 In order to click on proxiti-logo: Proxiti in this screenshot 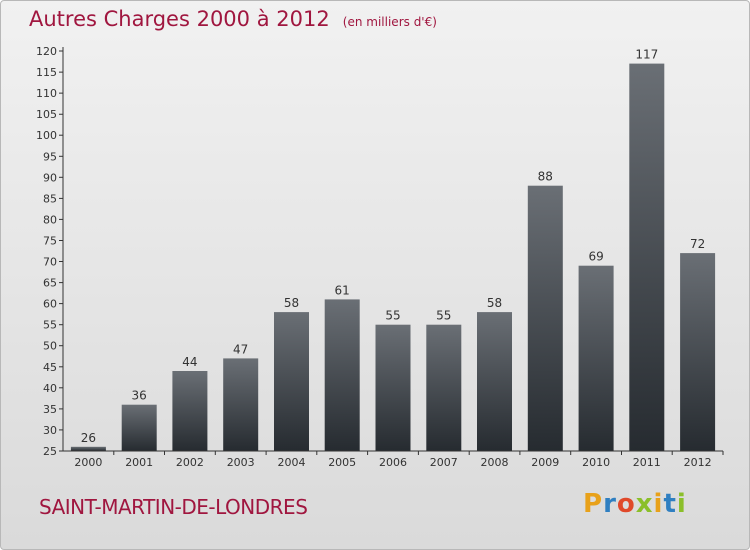, I will do `click(635, 504)`.